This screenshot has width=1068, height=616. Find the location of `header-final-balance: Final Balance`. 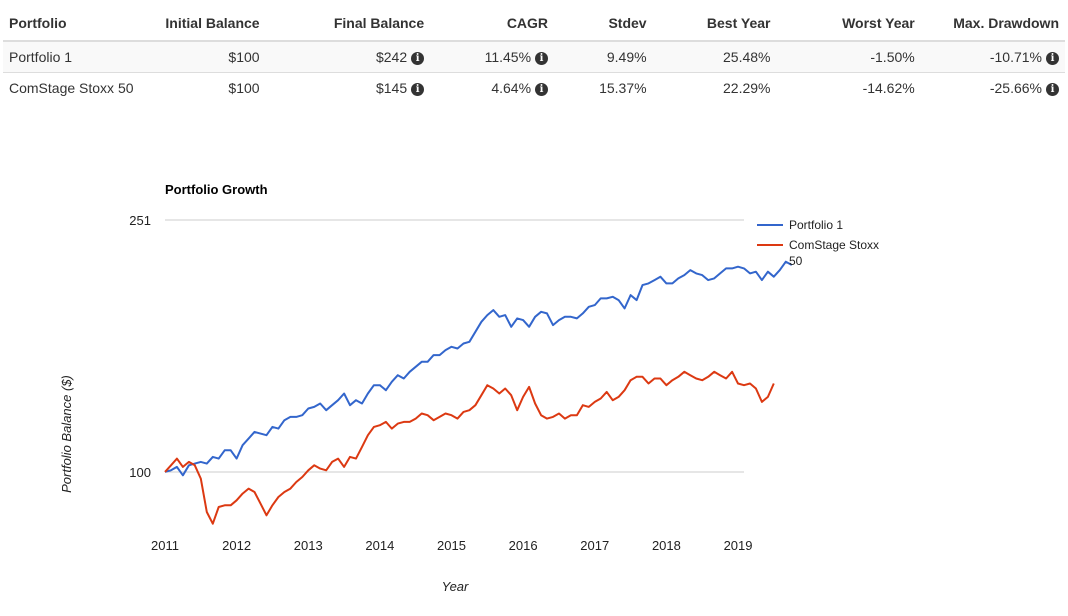

header-final-balance: Final Balance is located at coordinates (348, 24).